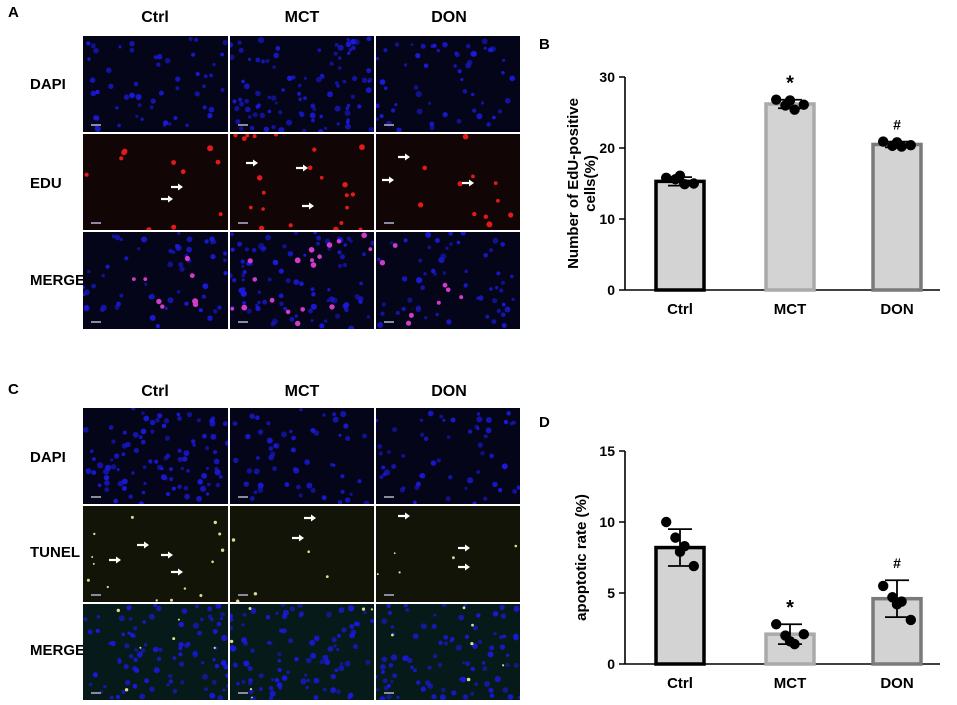 The height and width of the screenshot is (705, 957). What do you see at coordinates (680, 235) in the screenshot?
I see `bar-ctrl` at bounding box center [680, 235].